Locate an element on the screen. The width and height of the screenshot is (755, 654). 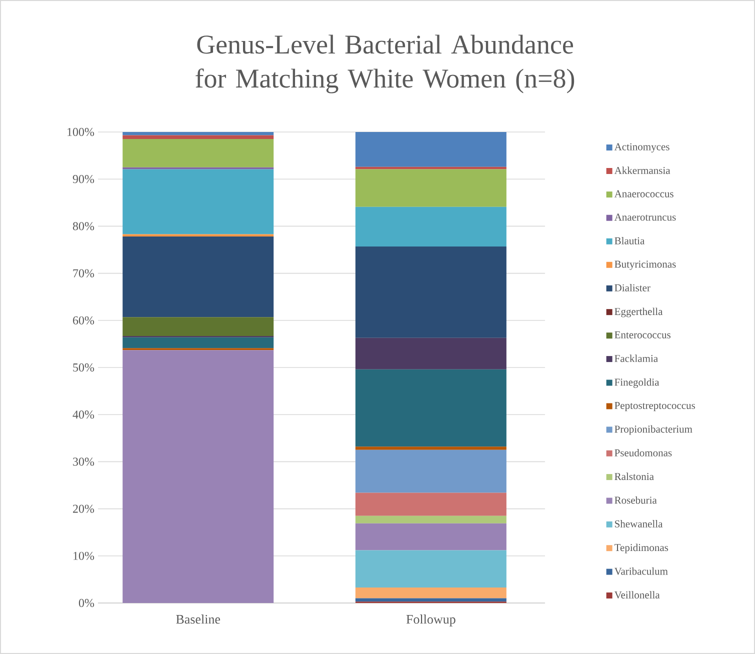
y-tick-label: 70% is located at coordinates (83, 273).